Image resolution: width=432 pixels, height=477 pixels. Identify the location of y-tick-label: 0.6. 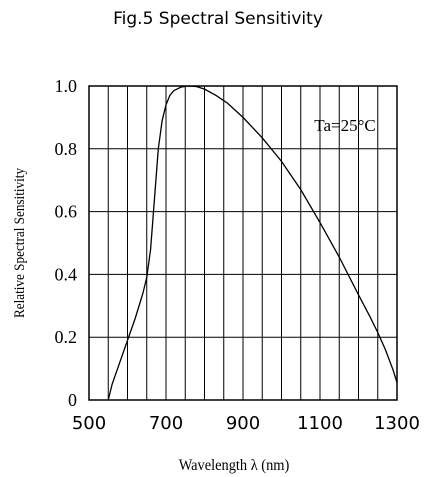
(66, 212).